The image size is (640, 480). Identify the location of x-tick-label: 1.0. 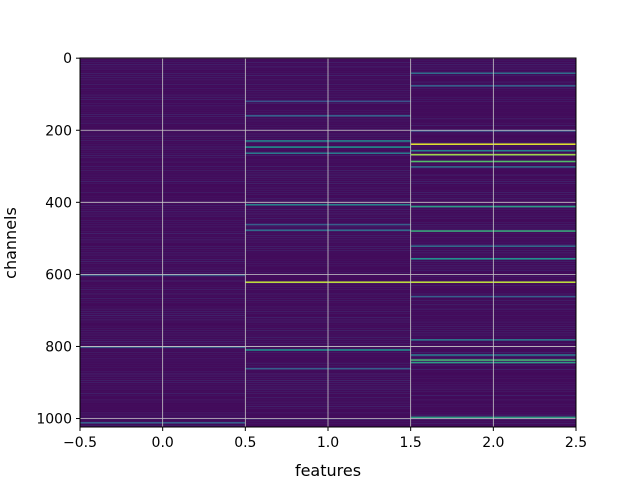
(328, 443).